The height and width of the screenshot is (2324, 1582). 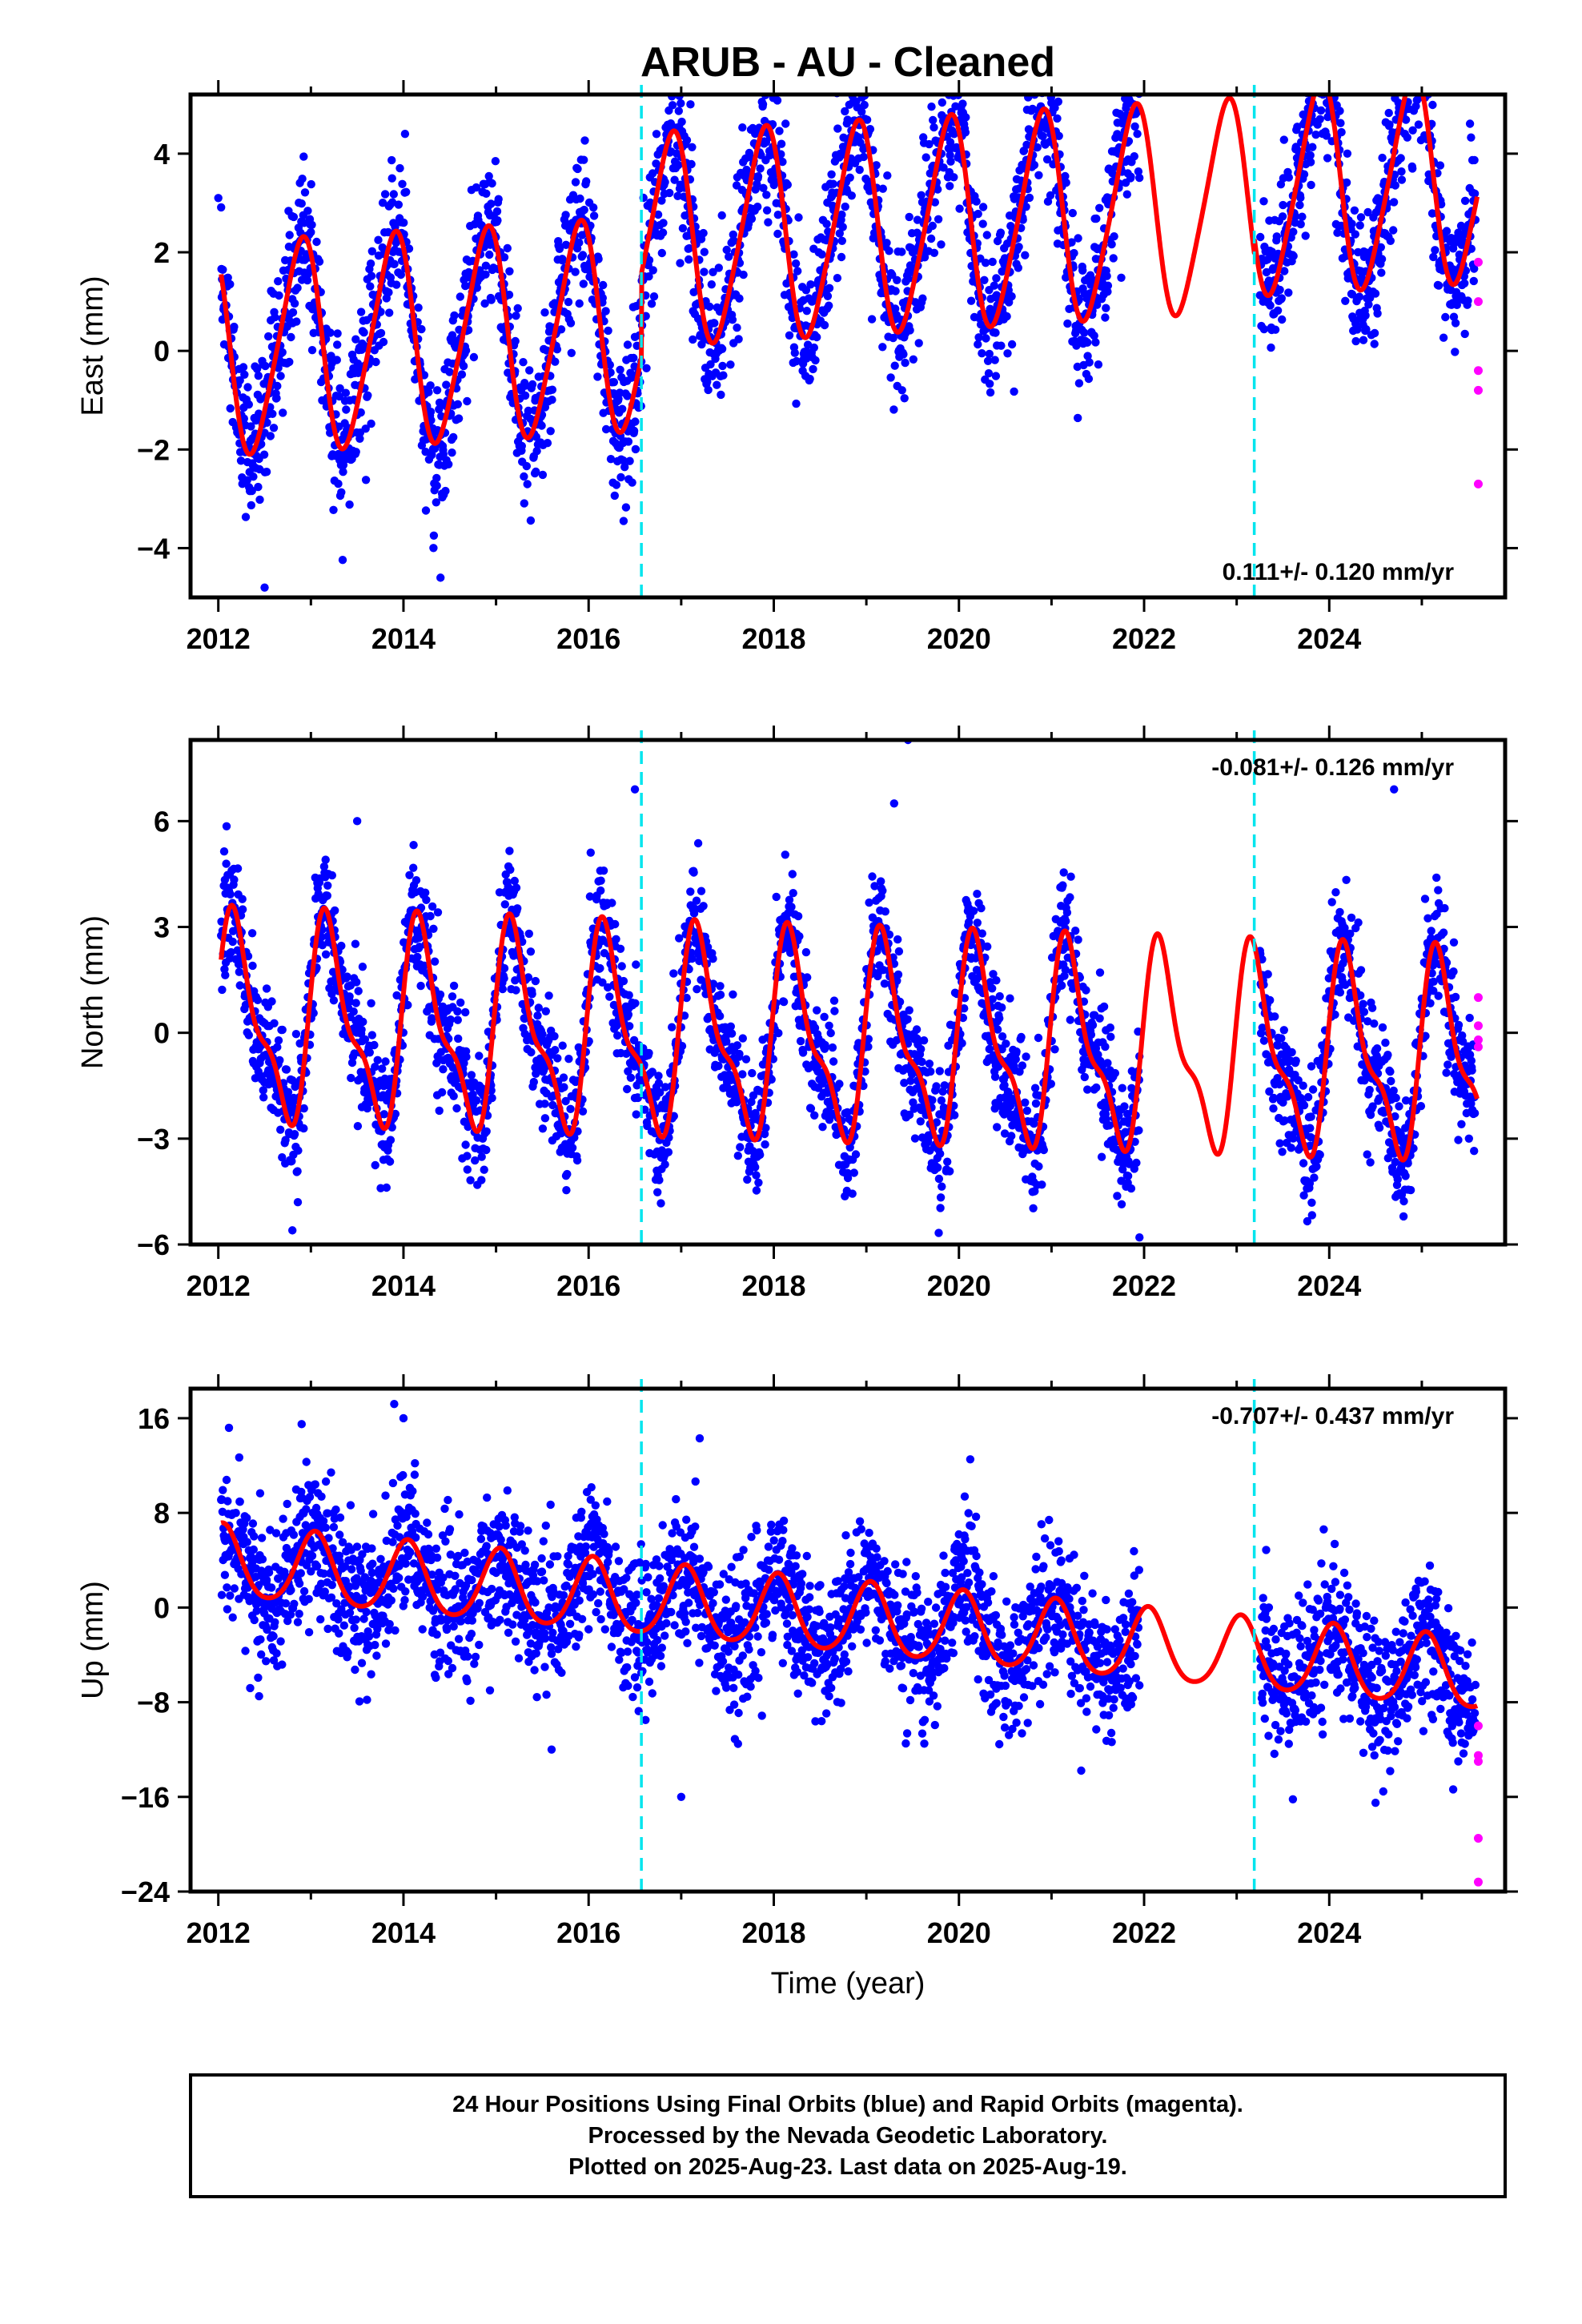 What do you see at coordinates (588, 638) in the screenshot?
I see `x-tick-label: 2016` at bounding box center [588, 638].